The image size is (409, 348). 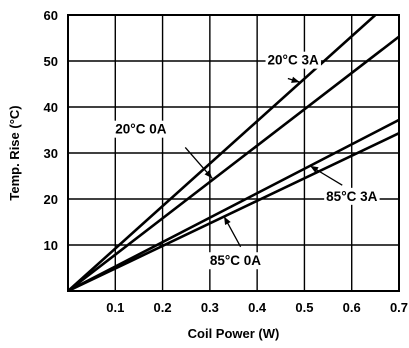 I want to click on x-tick-label: 0.4, so click(x=257, y=307).